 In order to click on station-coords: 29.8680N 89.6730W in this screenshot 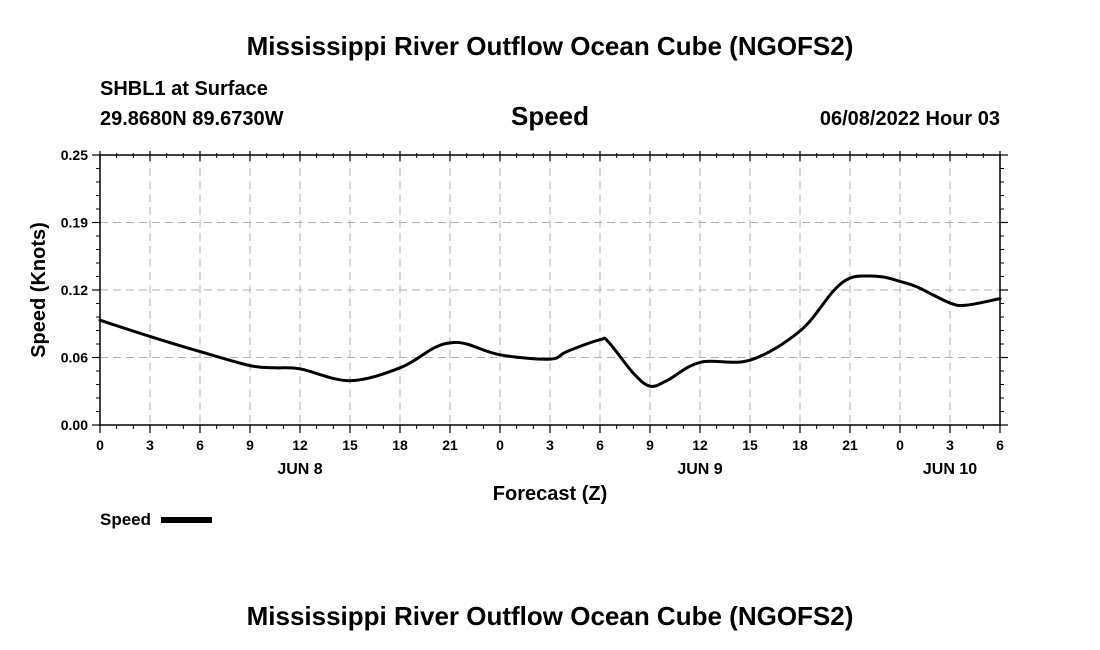, I will do `click(192, 119)`.